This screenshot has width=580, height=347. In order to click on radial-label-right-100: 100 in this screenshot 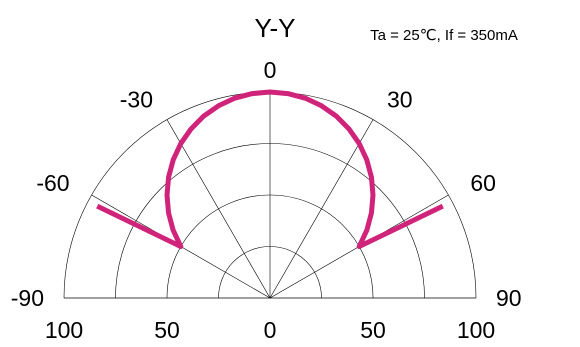, I will do `click(476, 330)`.